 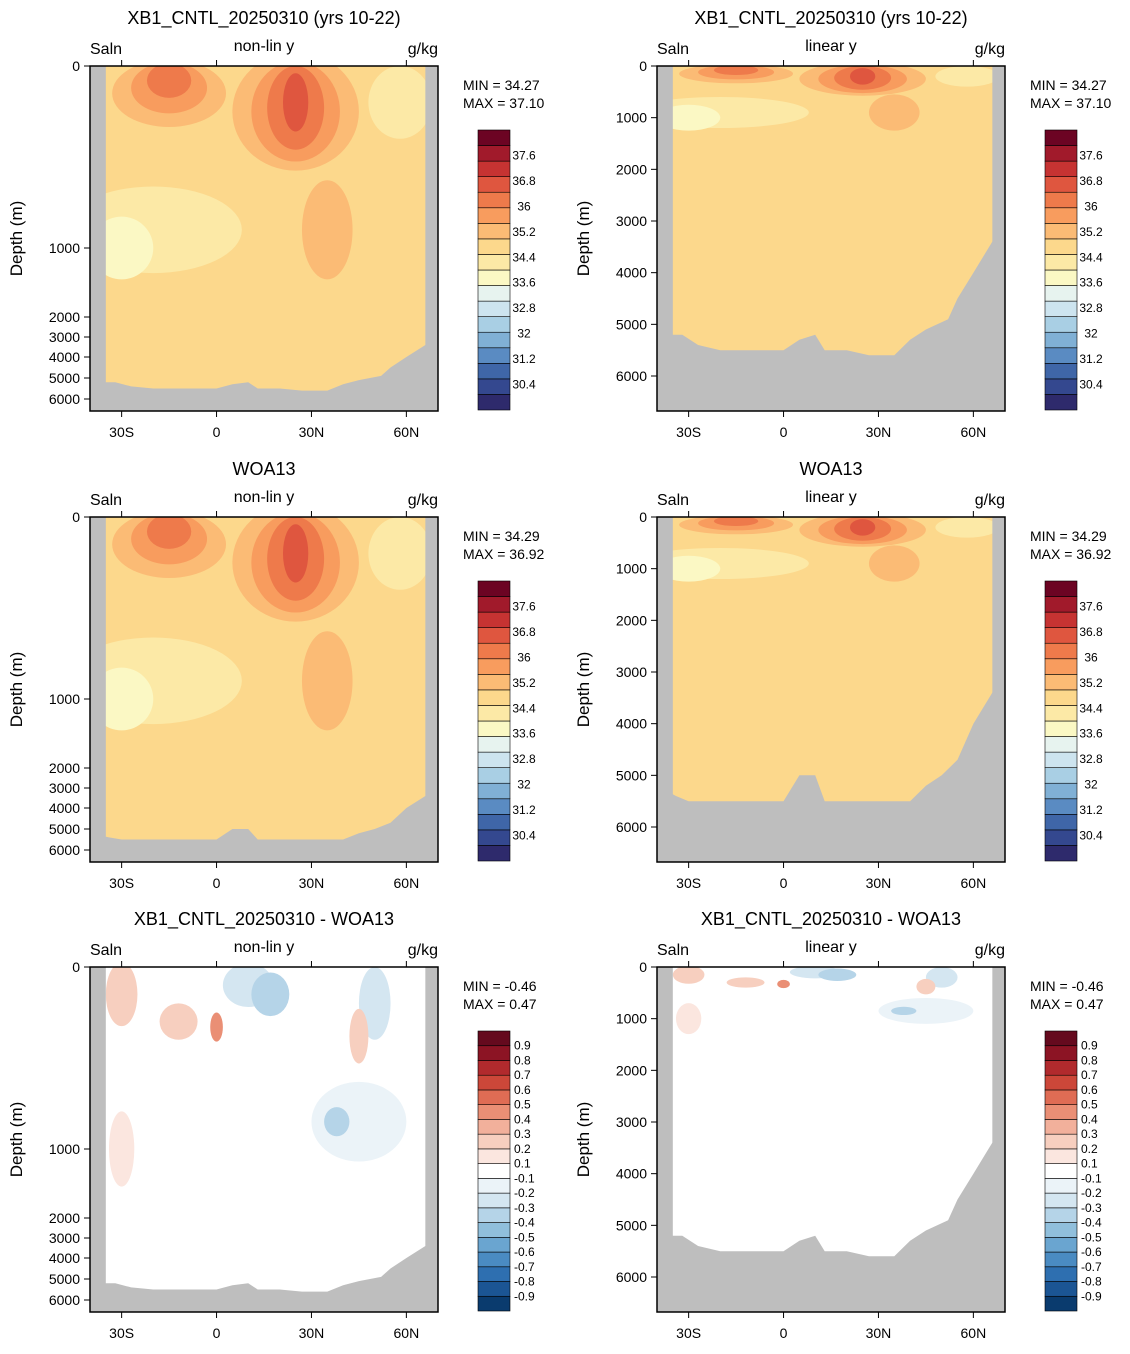 I want to click on stat-min: MIN = 34.27, so click(x=1068, y=85).